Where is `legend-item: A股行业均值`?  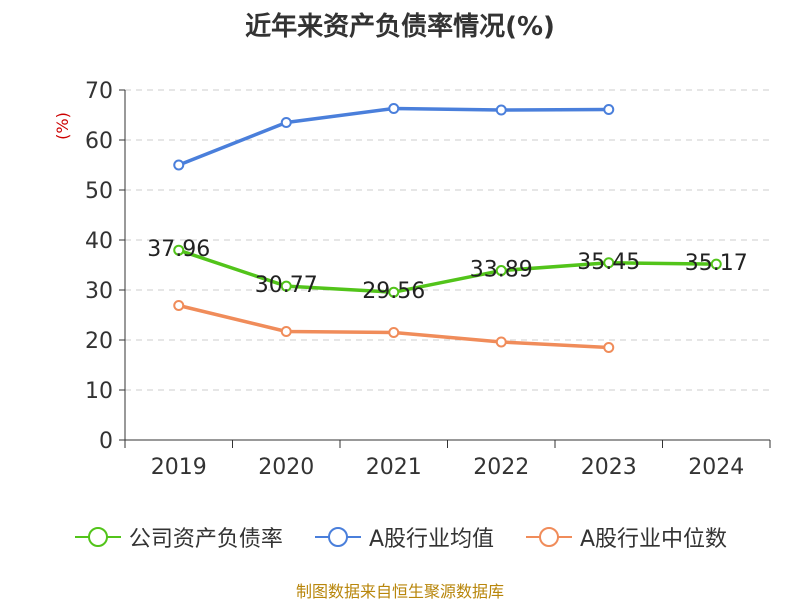 legend-item: A股行业均值 is located at coordinates (403, 537).